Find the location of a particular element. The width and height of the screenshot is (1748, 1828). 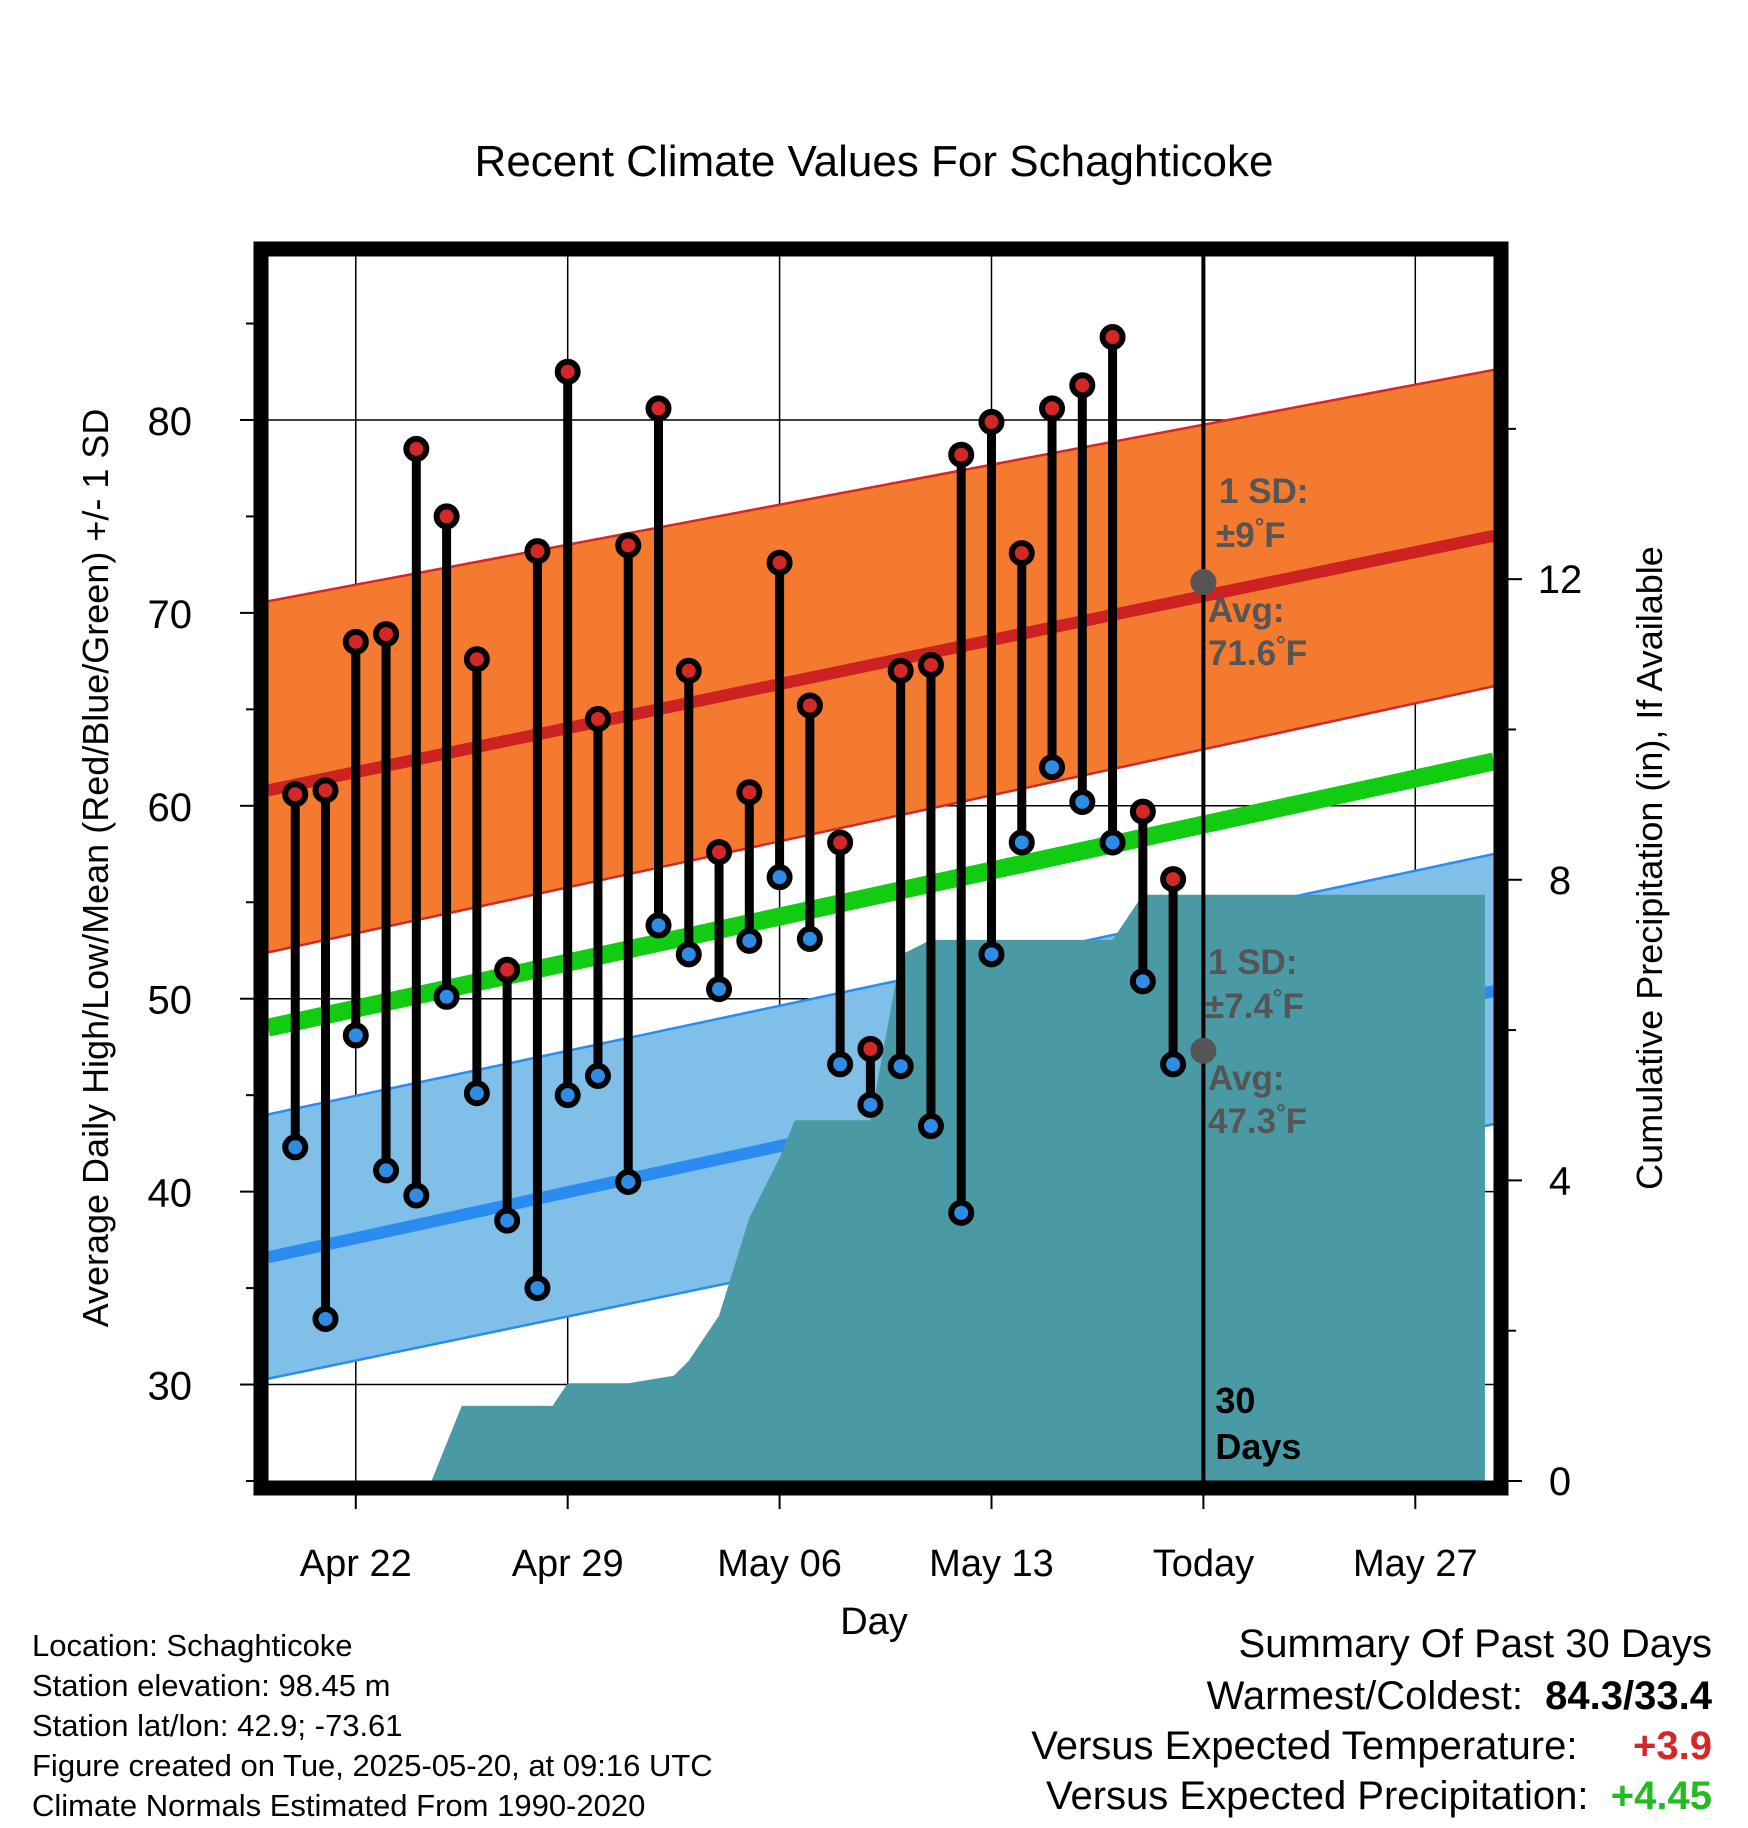

temp-value: +3.9 is located at coordinates (1672, 1746).